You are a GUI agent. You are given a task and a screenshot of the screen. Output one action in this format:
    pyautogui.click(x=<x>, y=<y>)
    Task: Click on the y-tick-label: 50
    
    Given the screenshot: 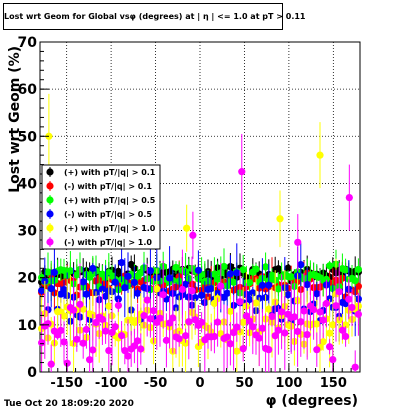 What is the action you would take?
    pyautogui.click(x=28, y=137)
    